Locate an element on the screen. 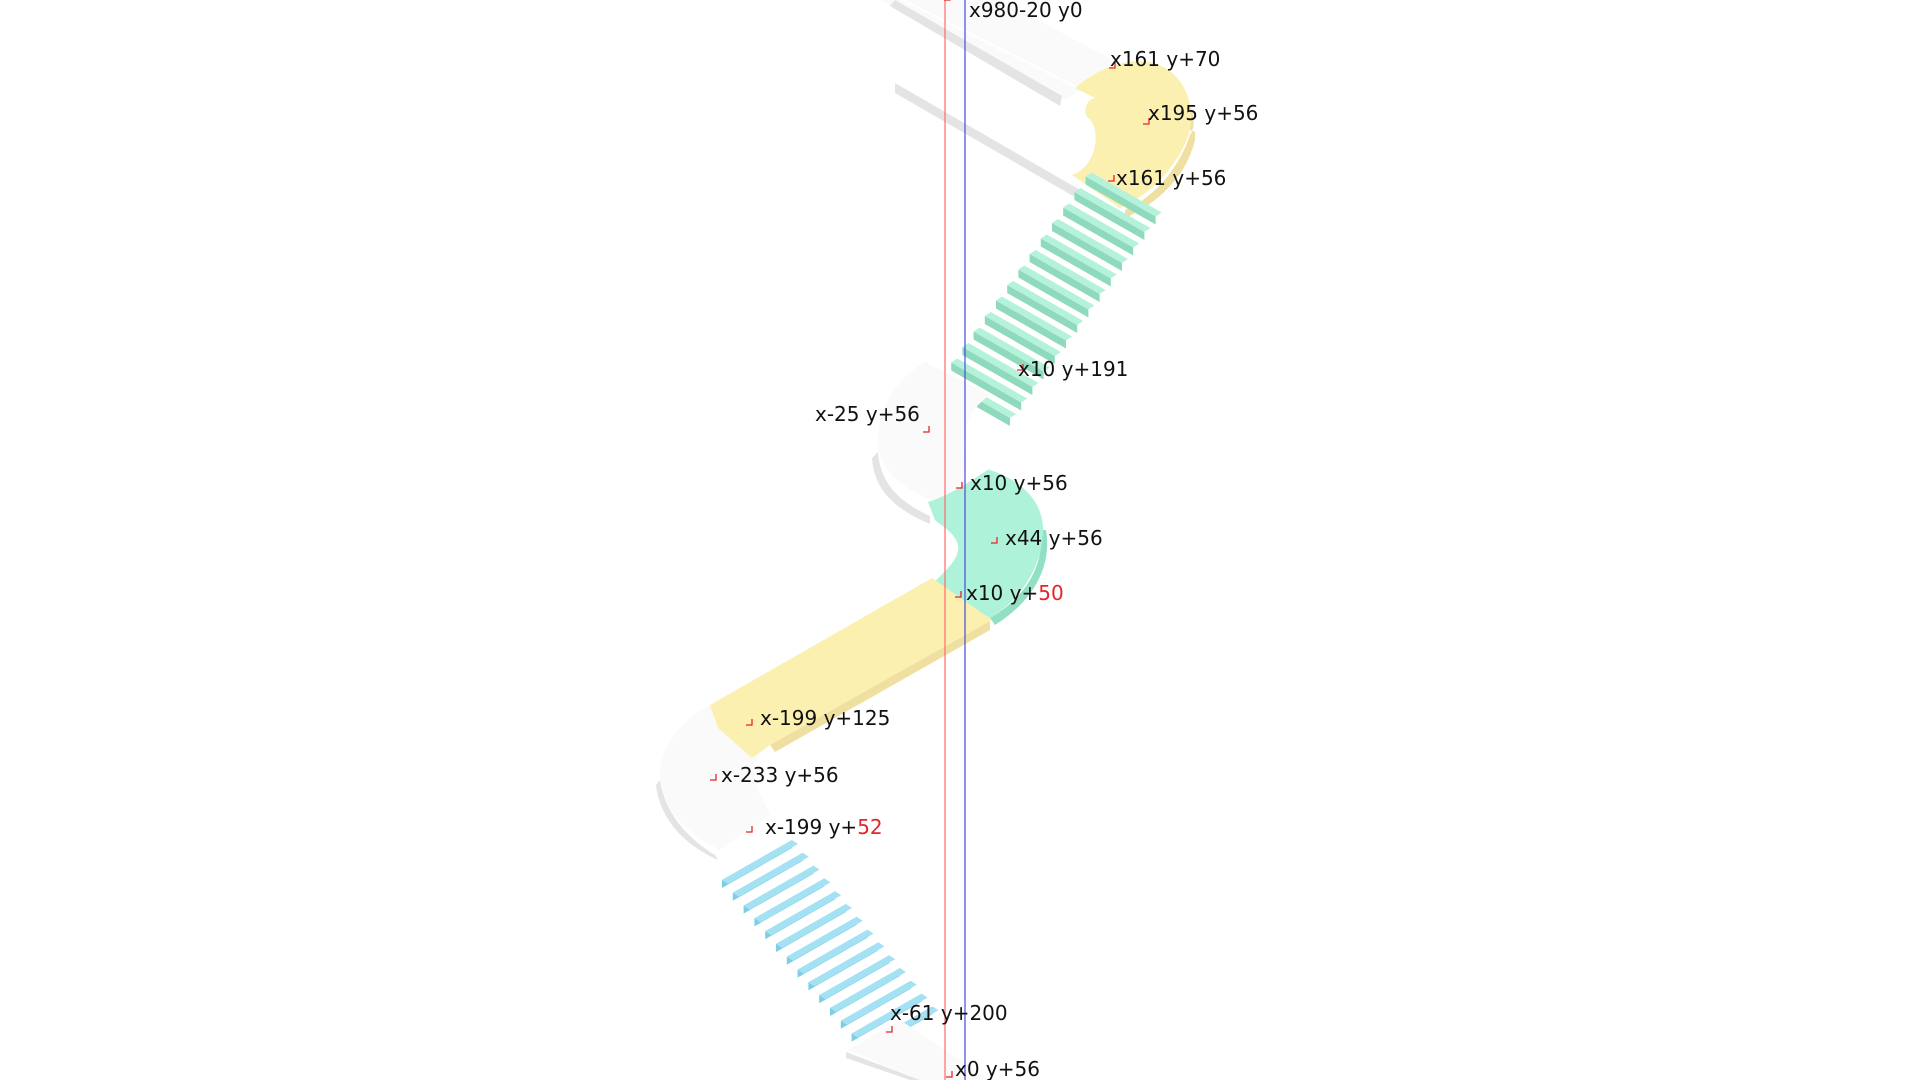 Image resolution: width=1920 pixels, height=1080 pixels. yellow-ramp-side is located at coordinates (880, 686).